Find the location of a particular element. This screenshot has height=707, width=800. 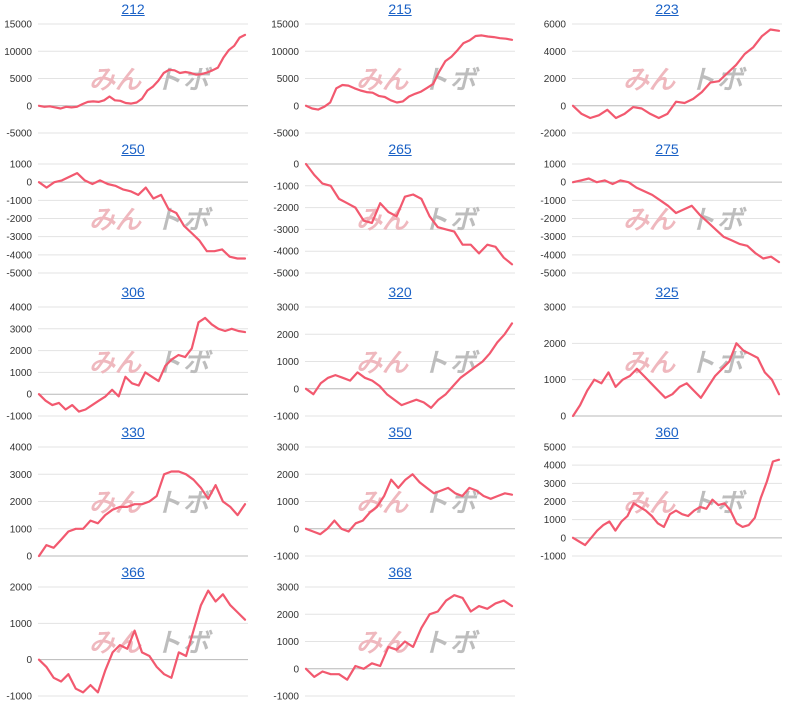

chart-panel-368: 3000 2000 1000 0 -1000 みんトボ 368 is located at coordinates (400, 633).